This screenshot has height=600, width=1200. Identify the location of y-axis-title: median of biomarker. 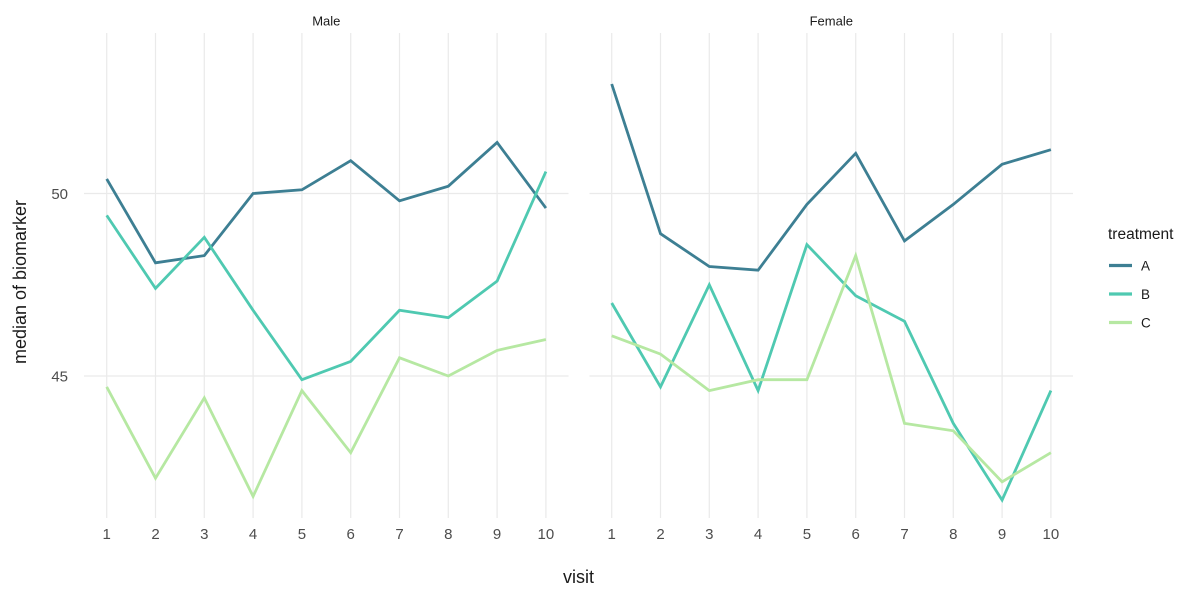
(20, 282).